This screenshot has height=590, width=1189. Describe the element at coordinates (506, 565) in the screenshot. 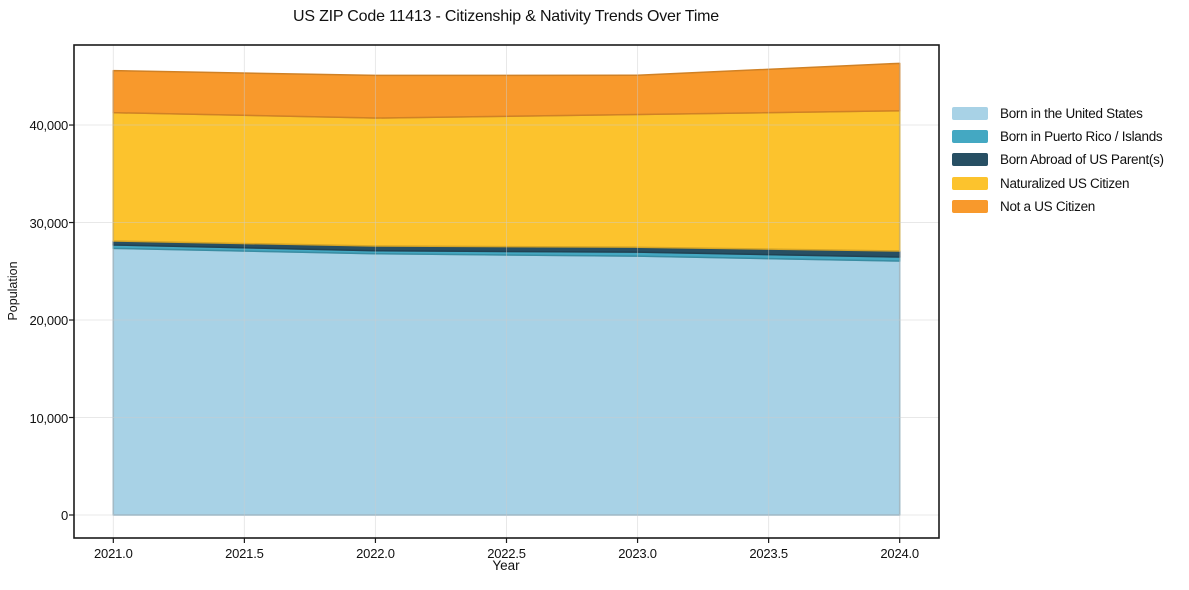

I see `x-axis-label: Year` at that location.